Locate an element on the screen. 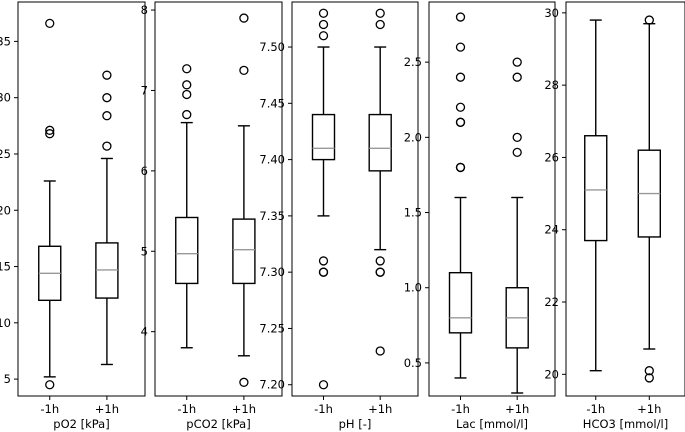 Image resolution: width=685 pixels, height=432 pixels. y-tick-label: 6 is located at coordinates (144, 171).